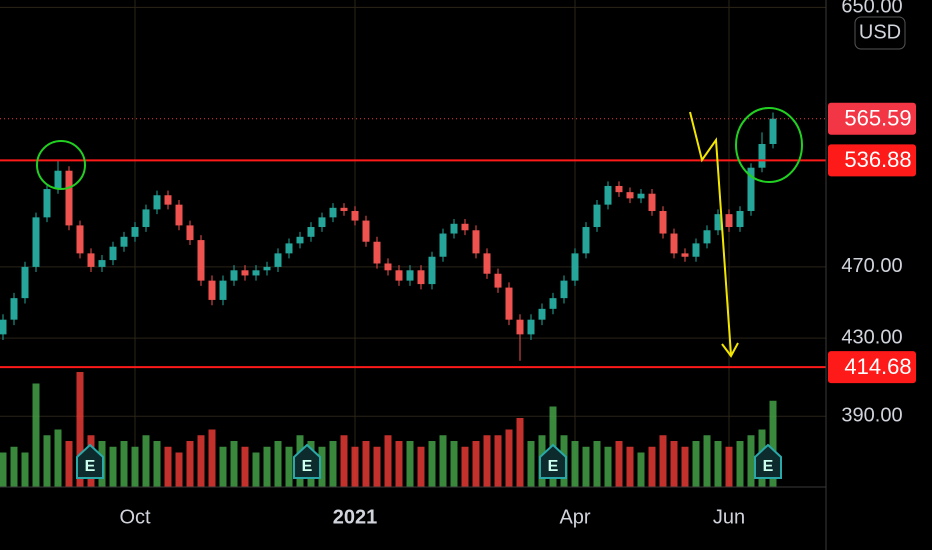  I want to click on y-tick-label: 470.00, so click(871, 266).